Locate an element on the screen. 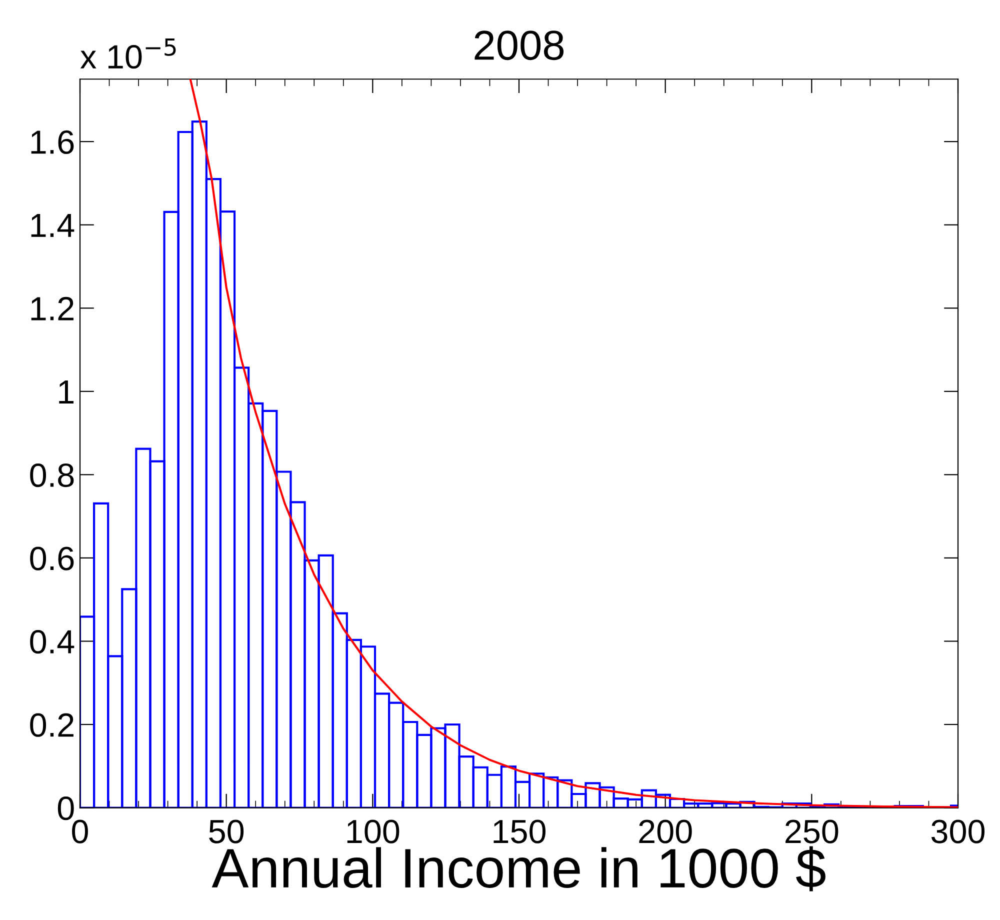  x-tick-label: 100 is located at coordinates (373, 832).